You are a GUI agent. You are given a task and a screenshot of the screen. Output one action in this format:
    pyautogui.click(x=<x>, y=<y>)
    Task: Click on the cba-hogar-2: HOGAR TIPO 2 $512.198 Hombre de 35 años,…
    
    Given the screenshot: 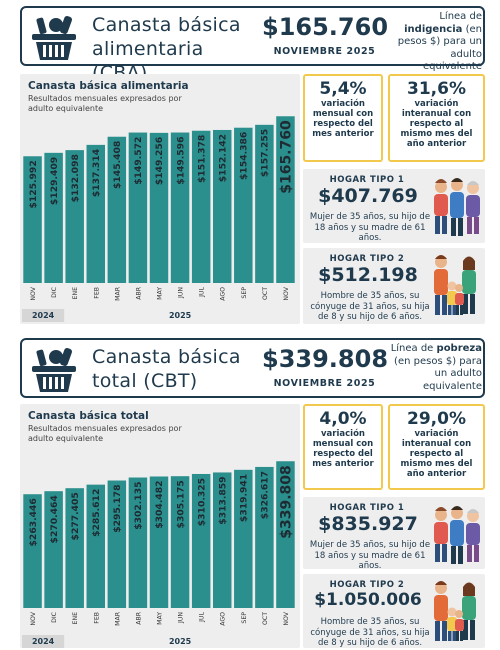 What is the action you would take?
    pyautogui.click(x=394, y=286)
    